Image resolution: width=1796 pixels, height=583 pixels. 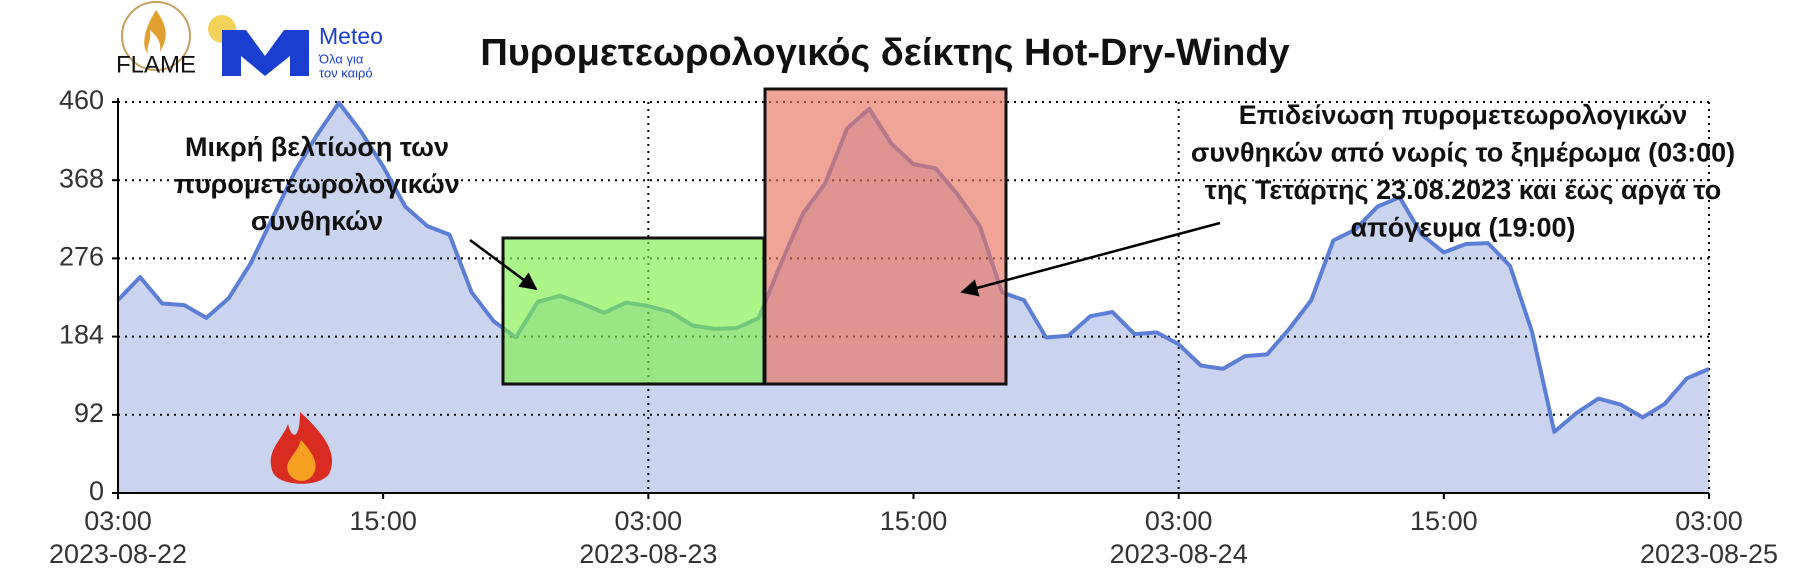 I want to click on annotation-text: της Τετάρτης 23.08.2023 και έως αργά το, so click(x=1463, y=190).